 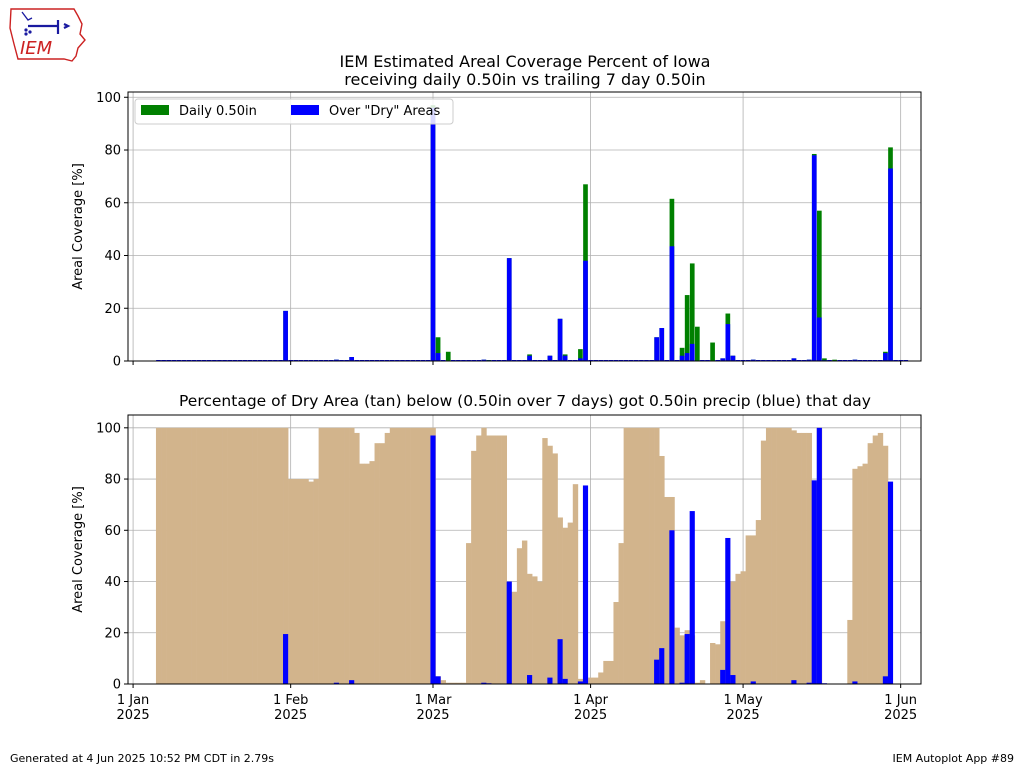 I want to click on x-tick-label: 1 Feb, so click(x=290, y=700).